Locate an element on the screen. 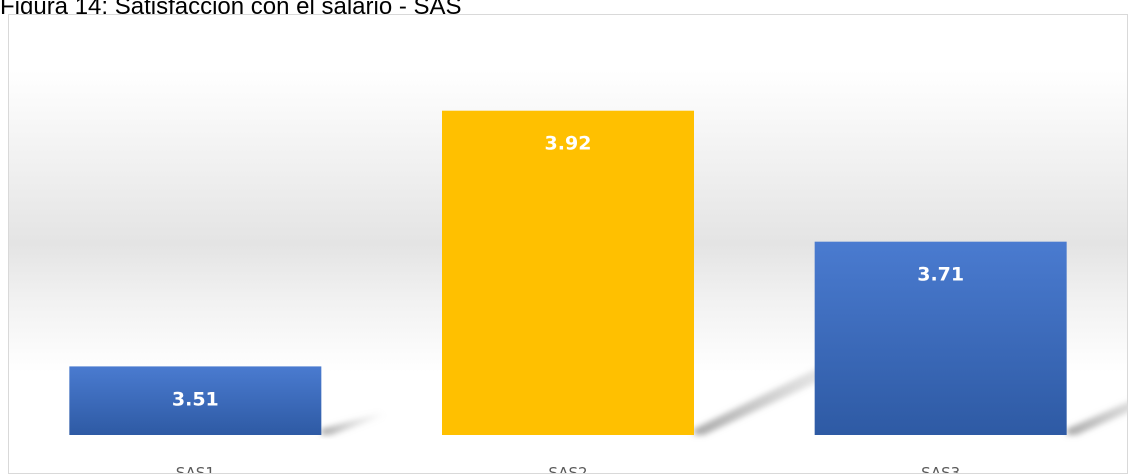  bar-sas3 is located at coordinates (940, 338).